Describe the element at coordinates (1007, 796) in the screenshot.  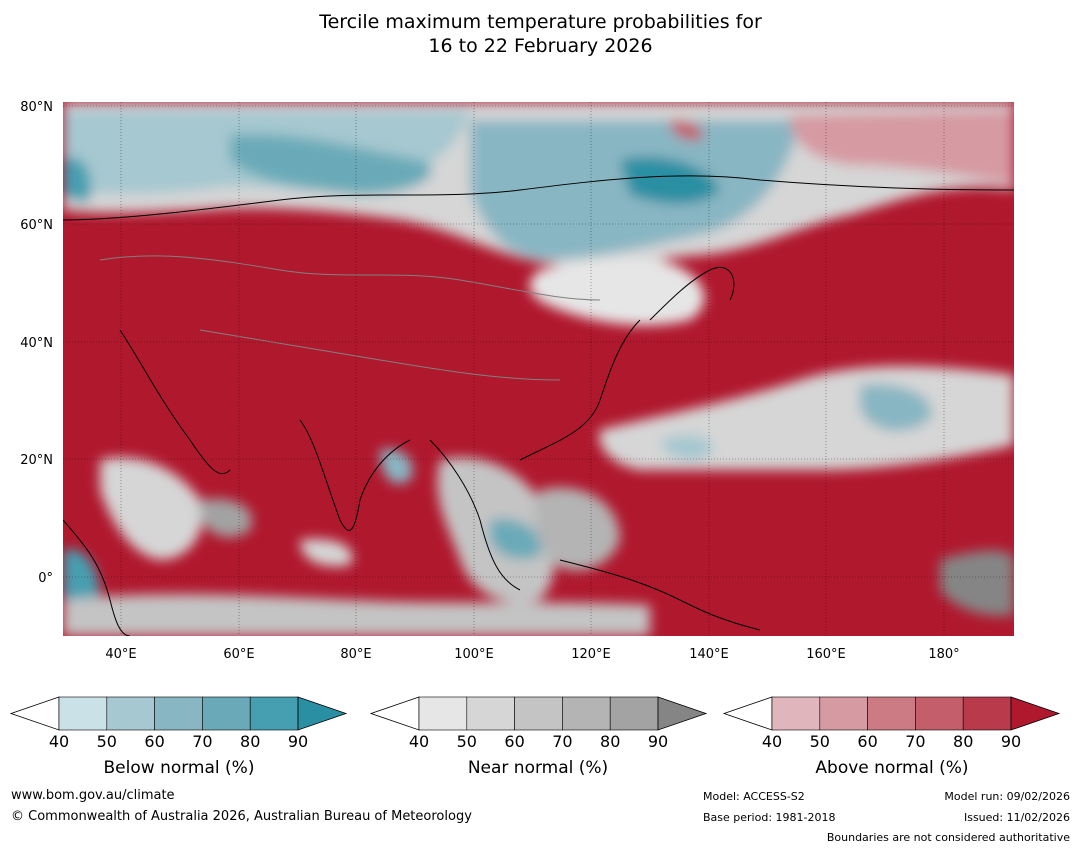
I see `model-run-text: Model run: 09/02/2026` at that location.